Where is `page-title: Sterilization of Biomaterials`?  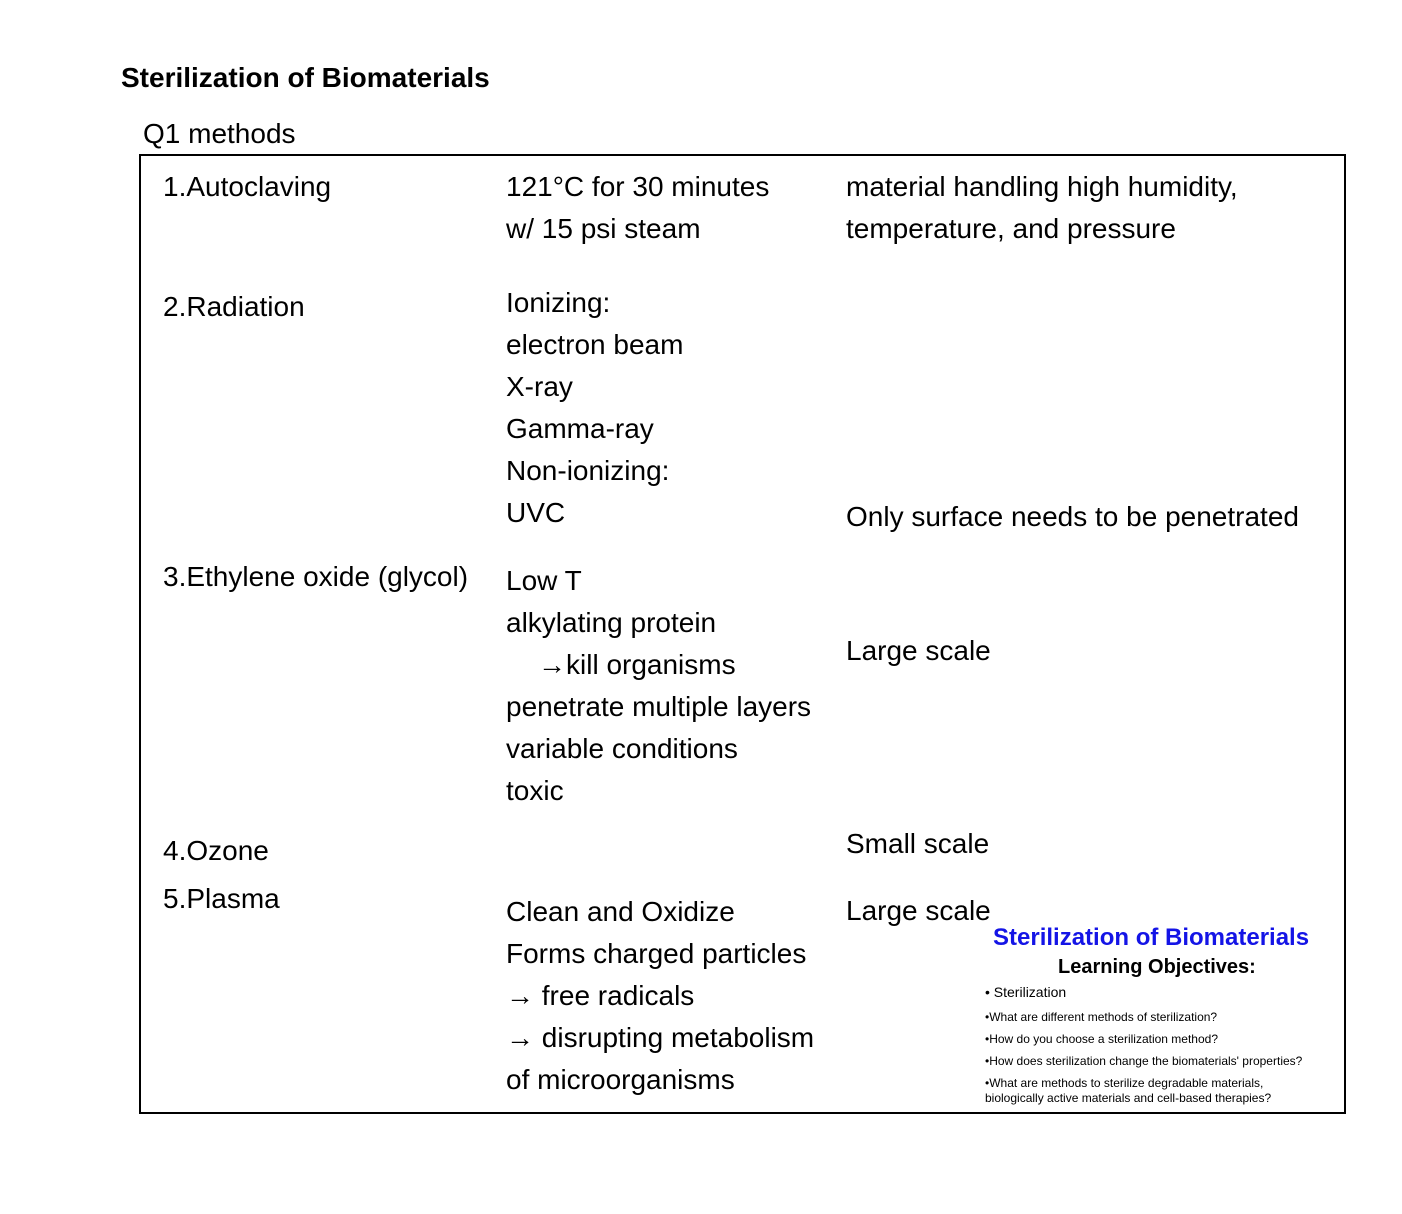
page-title: Sterilization of Biomaterials is located at coordinates (305, 77).